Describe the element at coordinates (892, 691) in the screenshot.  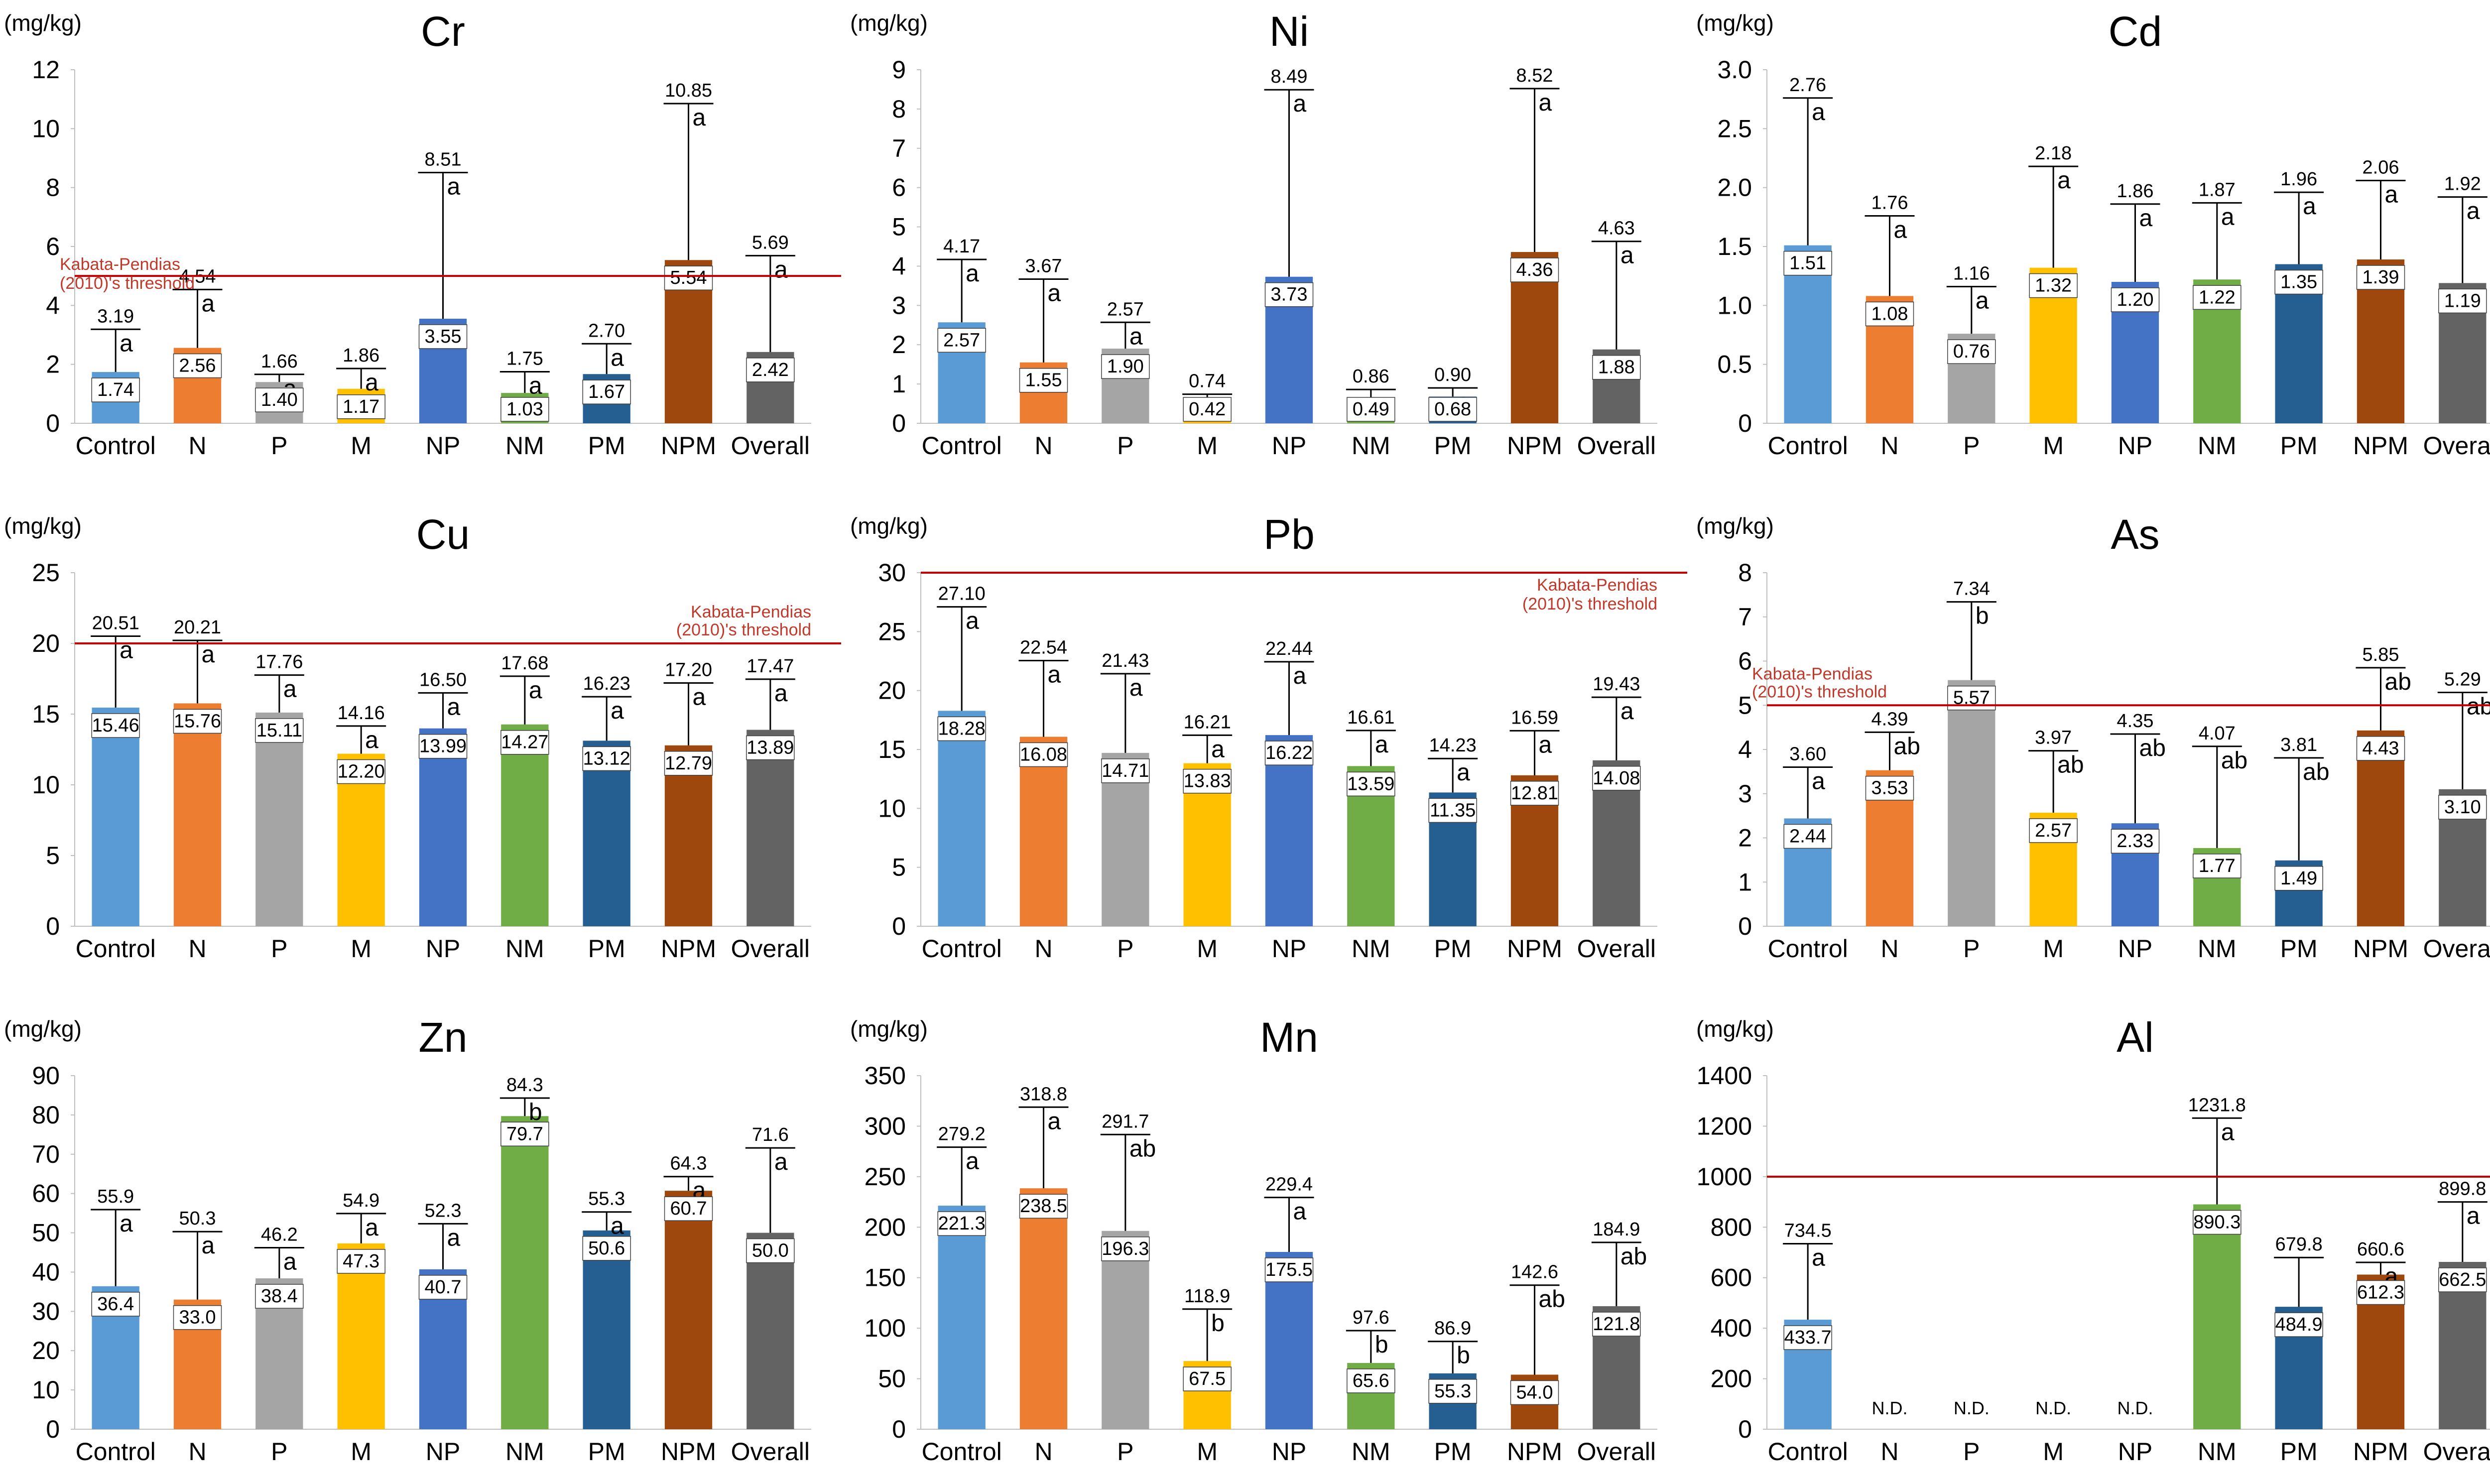
I see `y-tick-label: 20` at that location.